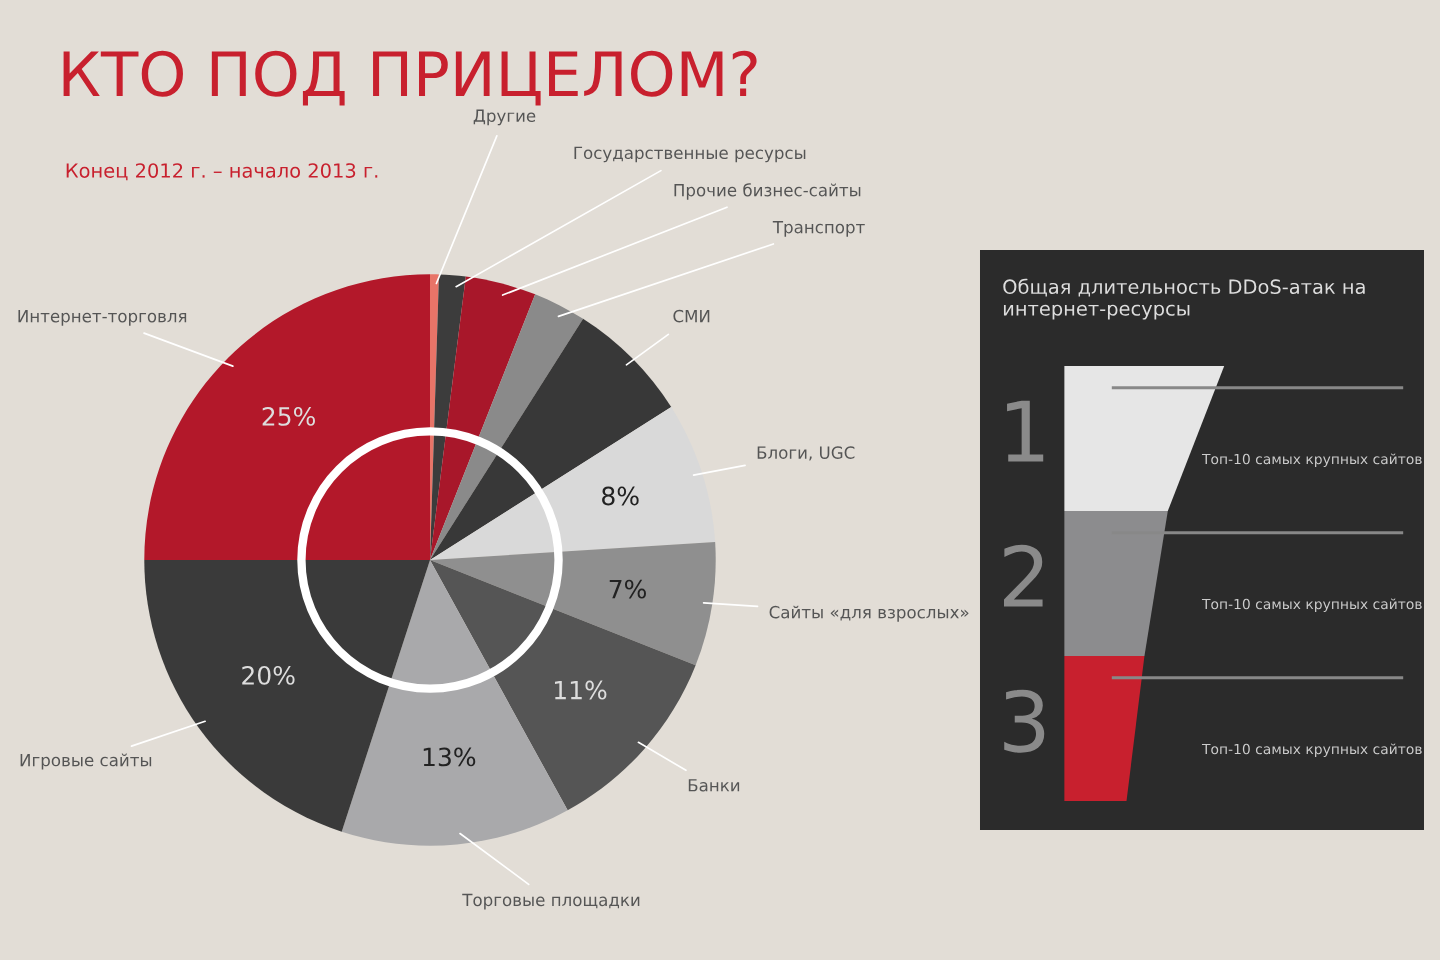 This screenshot has height=960, width=1440. I want to click on slice-label: Интернет-торговля, so click(102, 318).